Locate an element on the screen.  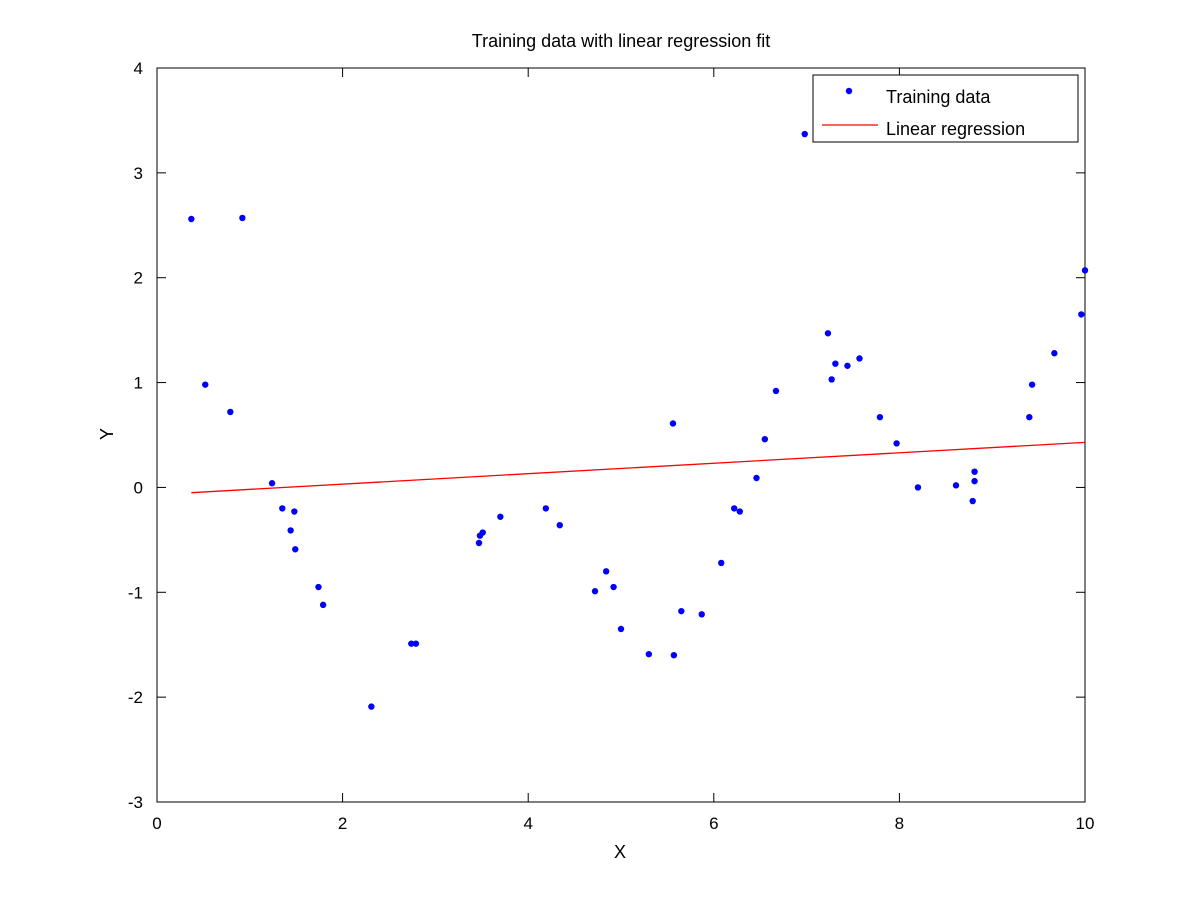
legend-box is located at coordinates (945, 108).